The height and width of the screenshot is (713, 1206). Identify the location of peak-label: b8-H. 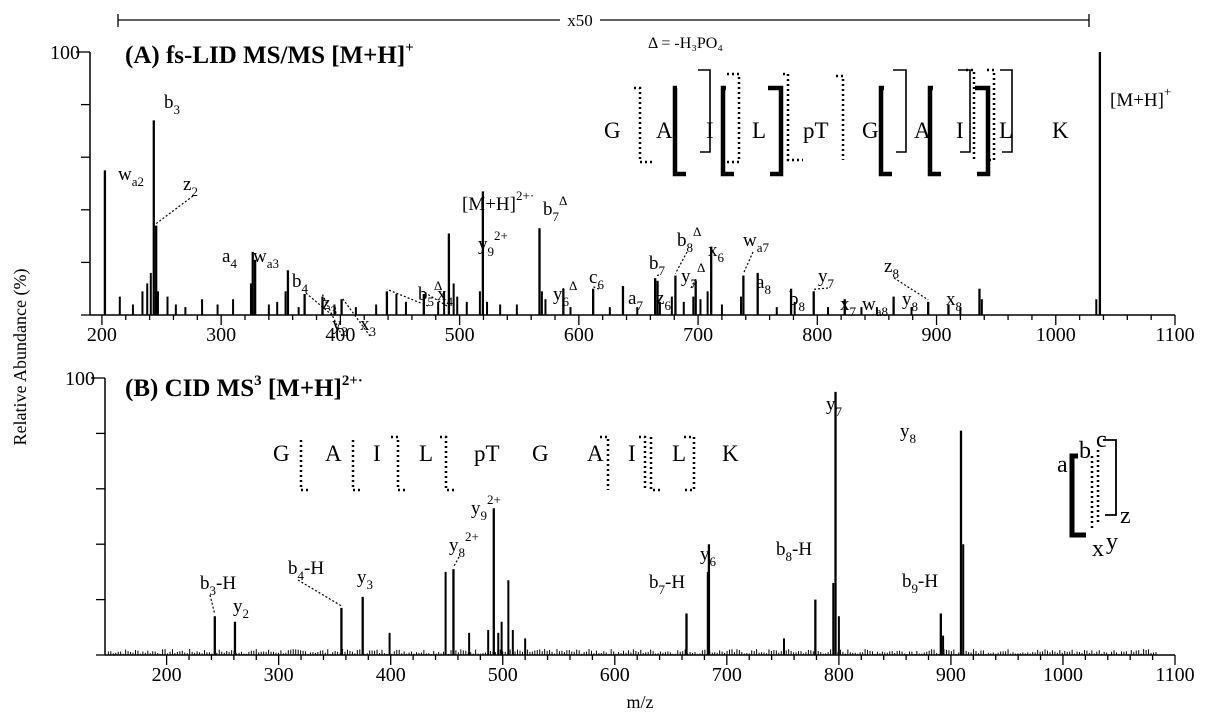
(794, 551).